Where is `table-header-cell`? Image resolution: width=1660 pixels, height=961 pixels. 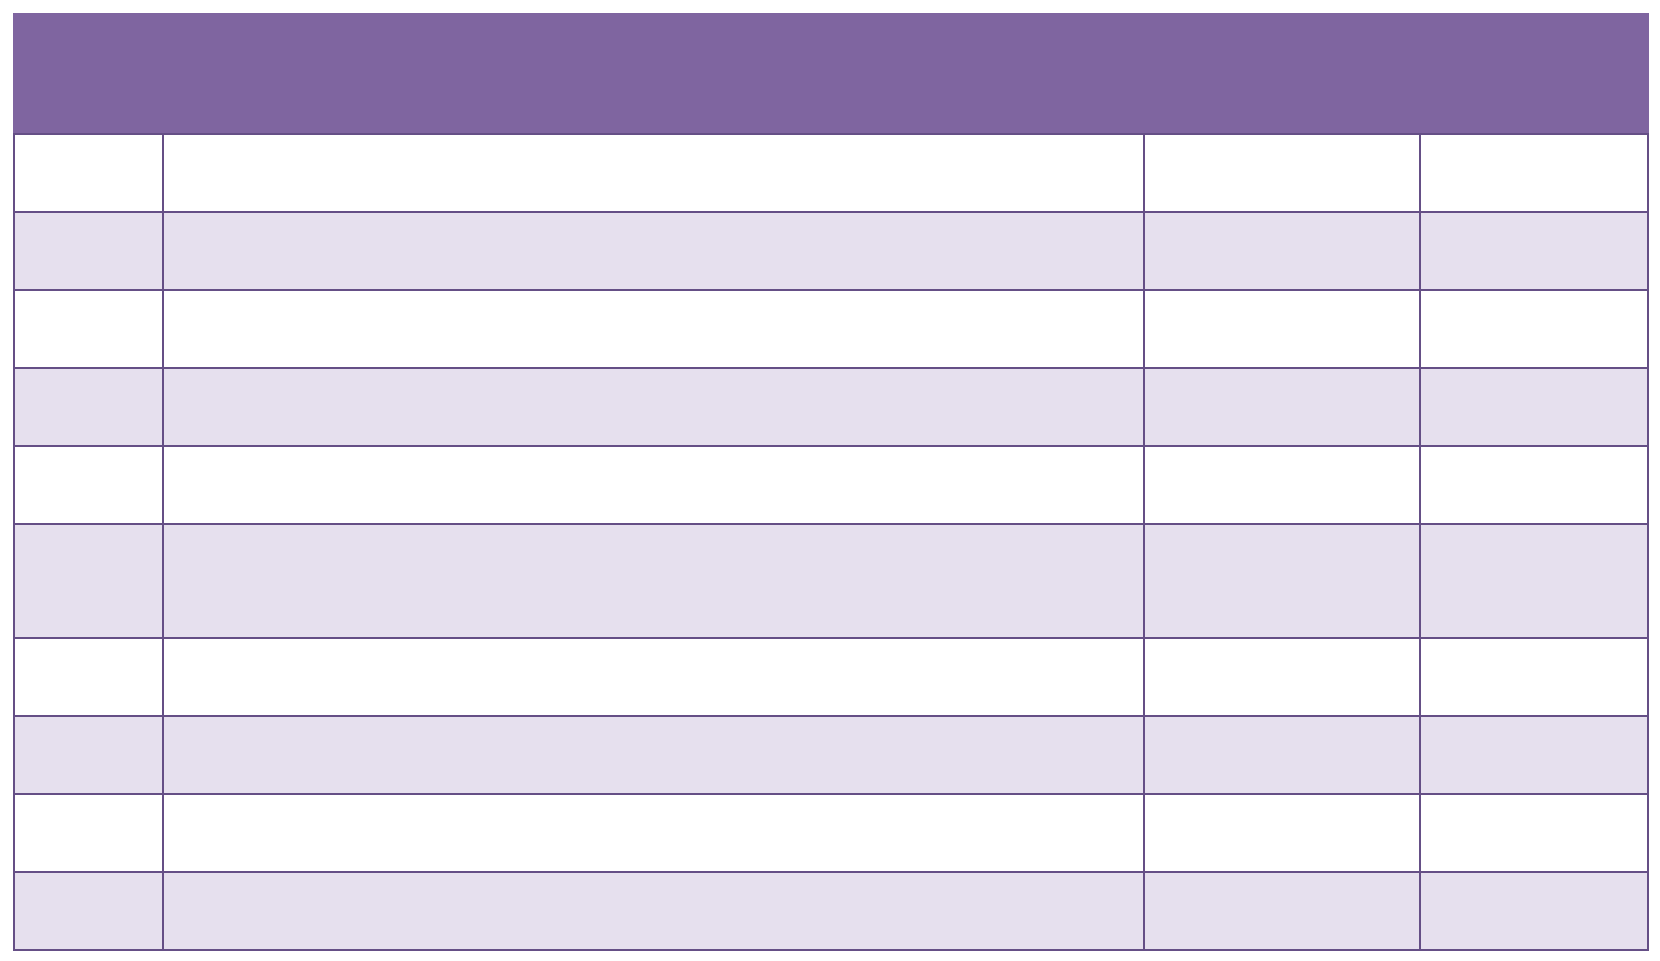
table-header-cell is located at coordinates (831, 74).